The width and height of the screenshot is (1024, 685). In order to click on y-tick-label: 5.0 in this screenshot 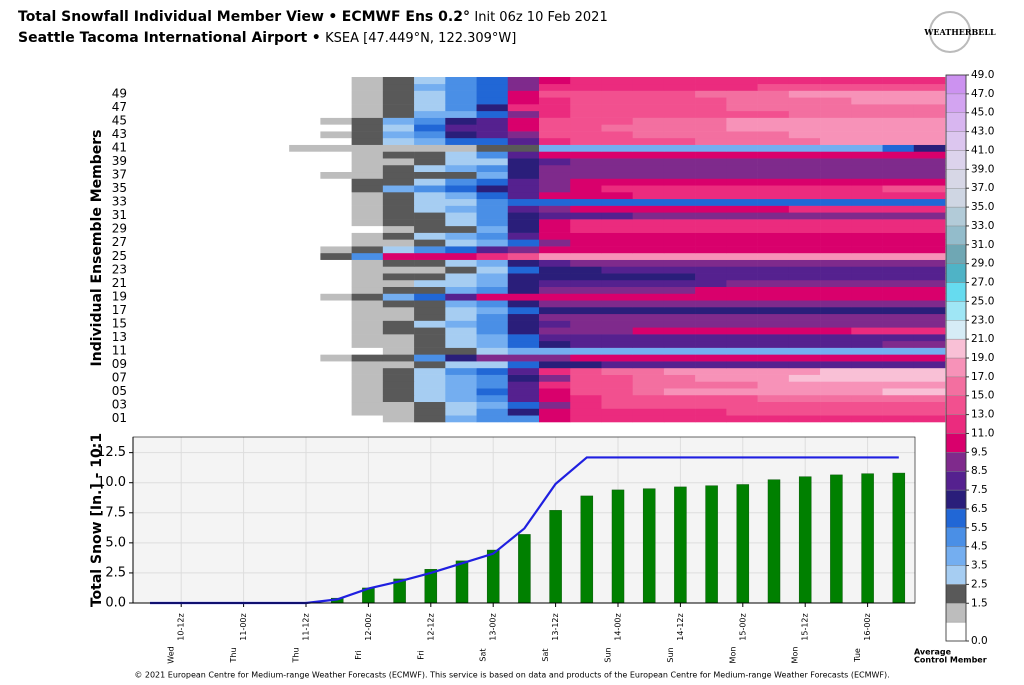, I will do `click(115, 542)`.